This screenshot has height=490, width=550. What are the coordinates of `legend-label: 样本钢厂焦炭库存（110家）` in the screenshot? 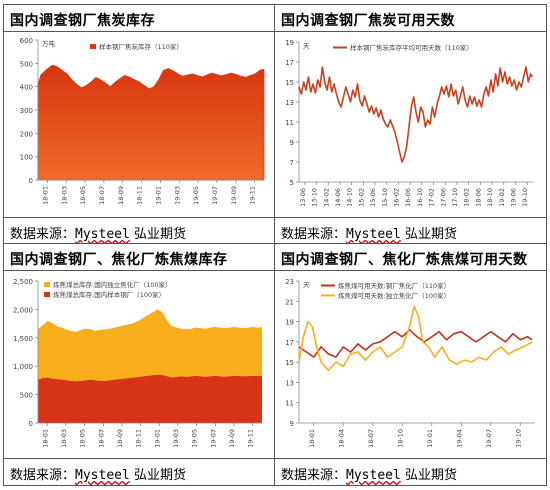 It's located at (141, 46).